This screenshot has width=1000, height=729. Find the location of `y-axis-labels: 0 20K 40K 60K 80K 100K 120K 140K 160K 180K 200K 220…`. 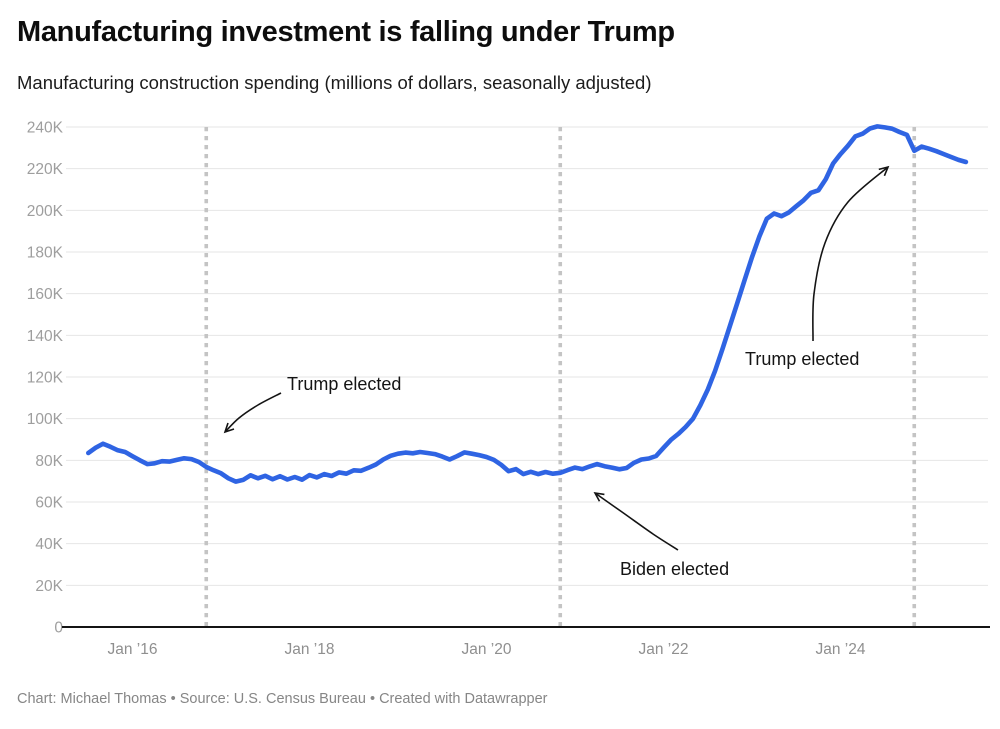

y-axis-labels: 0 20K 40K 60K 80K 100K 120K 140K 160K 180K 200K 220… is located at coordinates (45, 378).